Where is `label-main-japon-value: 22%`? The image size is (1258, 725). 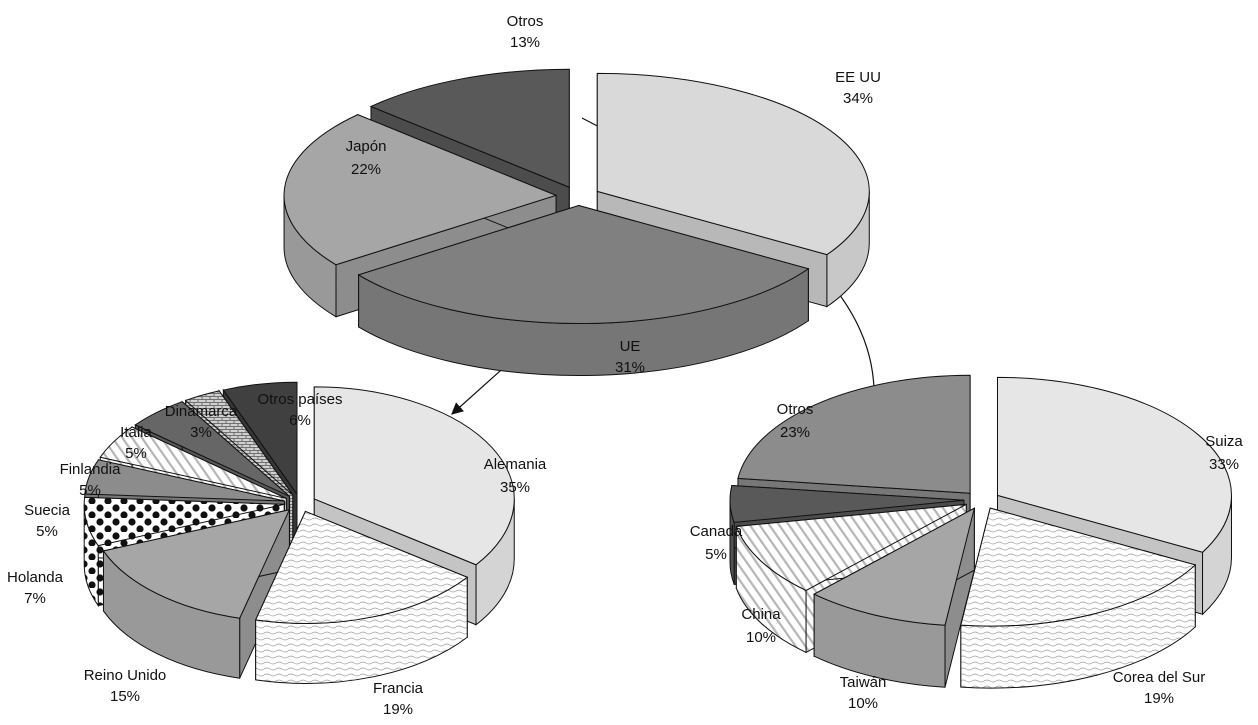 label-main-japon-value: 22% is located at coordinates (366, 169).